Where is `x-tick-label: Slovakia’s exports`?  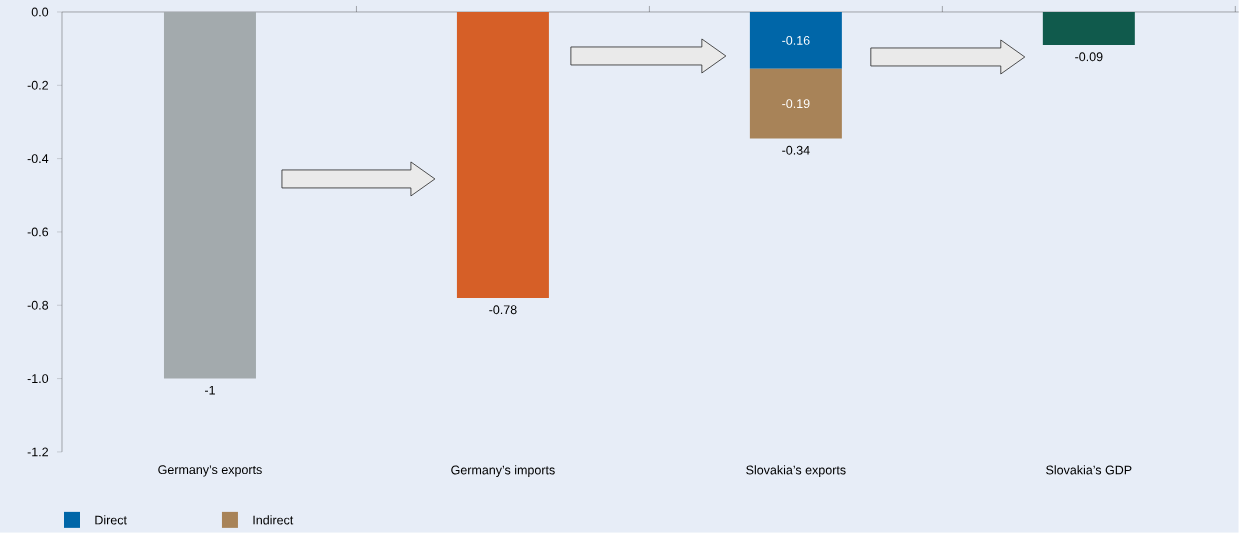
x-tick-label: Slovakia’s exports is located at coordinates (796, 471).